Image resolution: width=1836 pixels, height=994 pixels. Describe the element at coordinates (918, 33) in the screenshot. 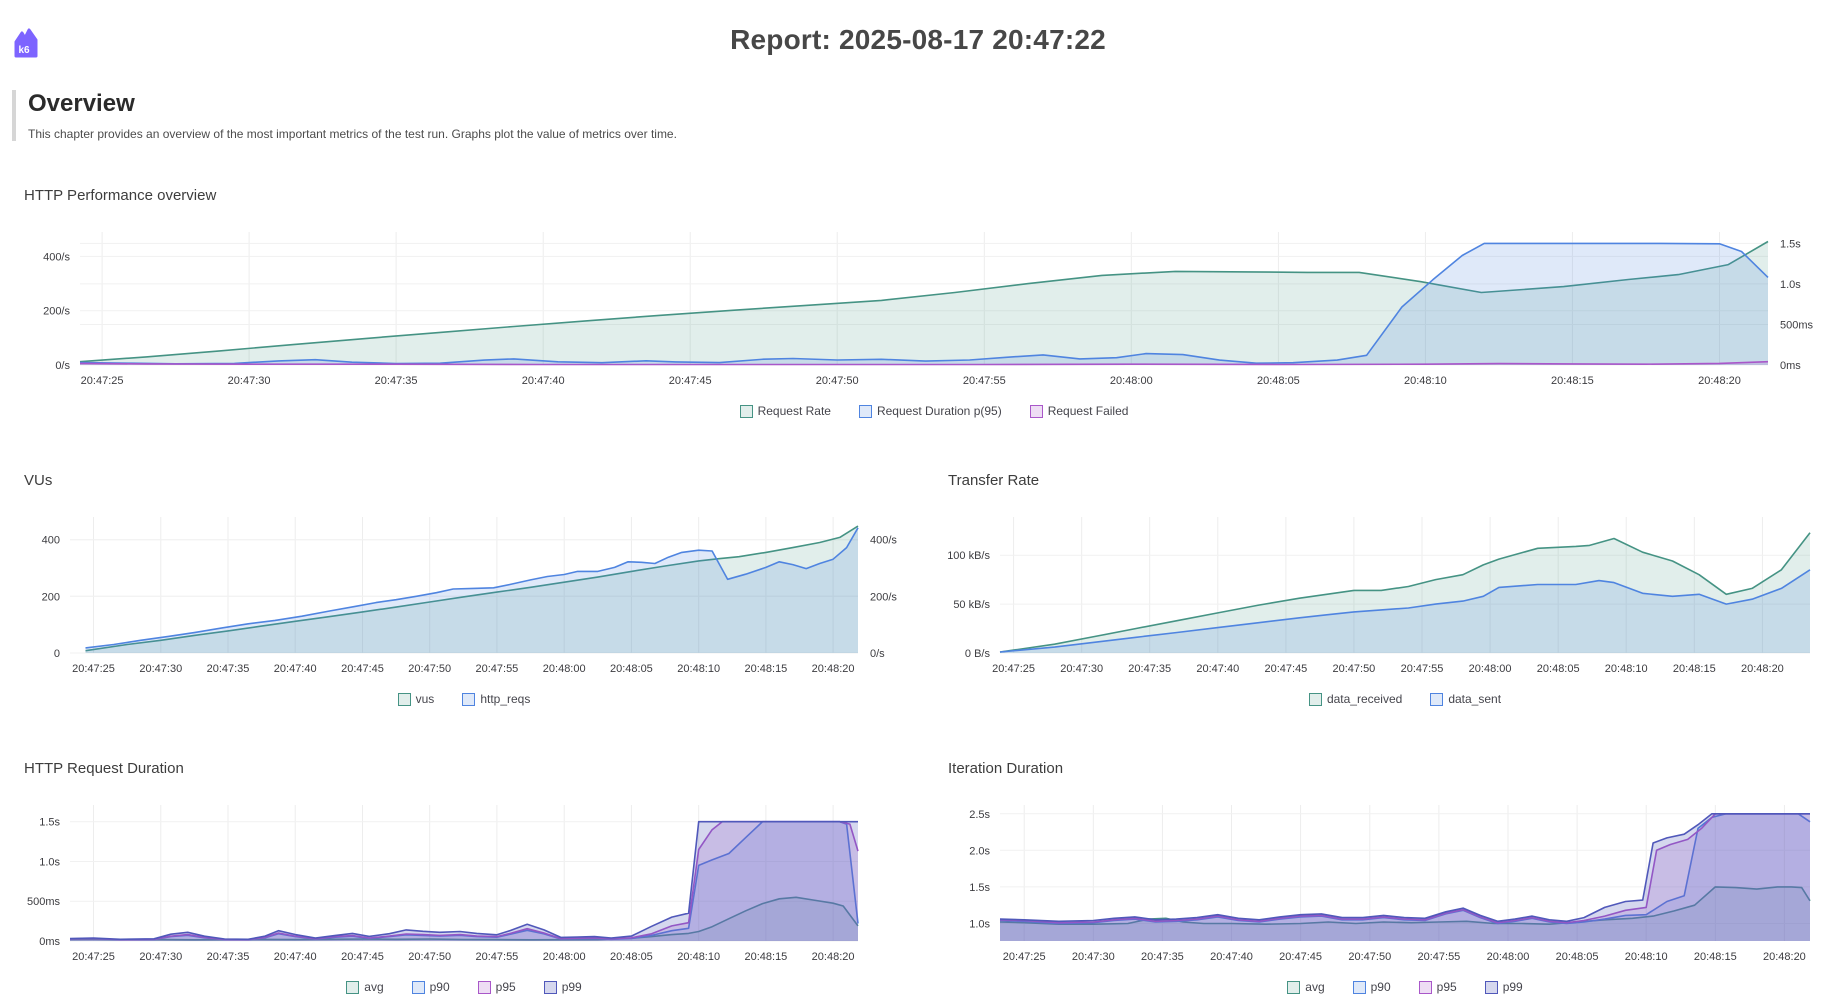

I see `page-header: k6 Report: 2025-08-17 20:47:22` at that location.